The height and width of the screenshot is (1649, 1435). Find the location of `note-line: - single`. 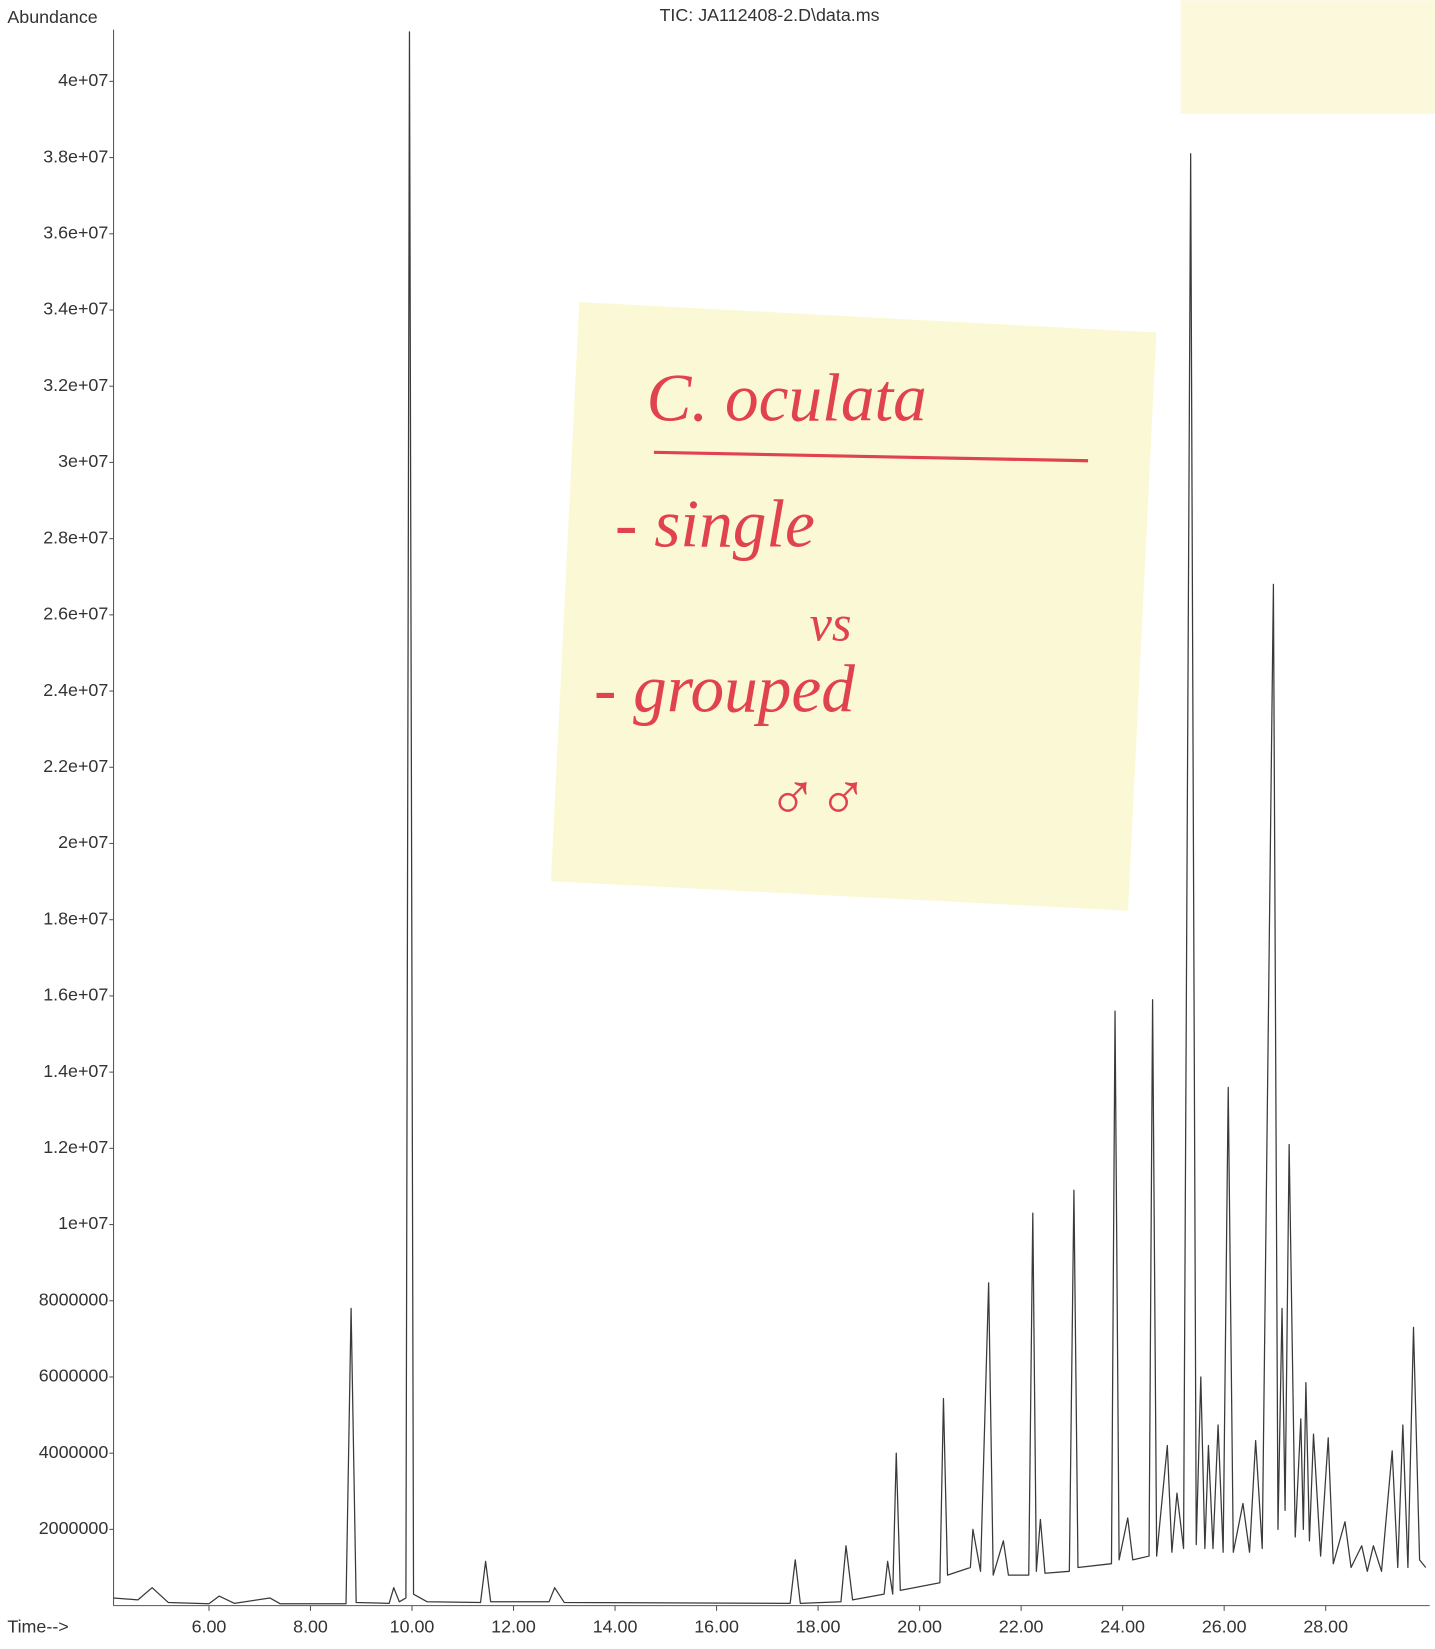

note-line: - single is located at coordinates (715, 524).